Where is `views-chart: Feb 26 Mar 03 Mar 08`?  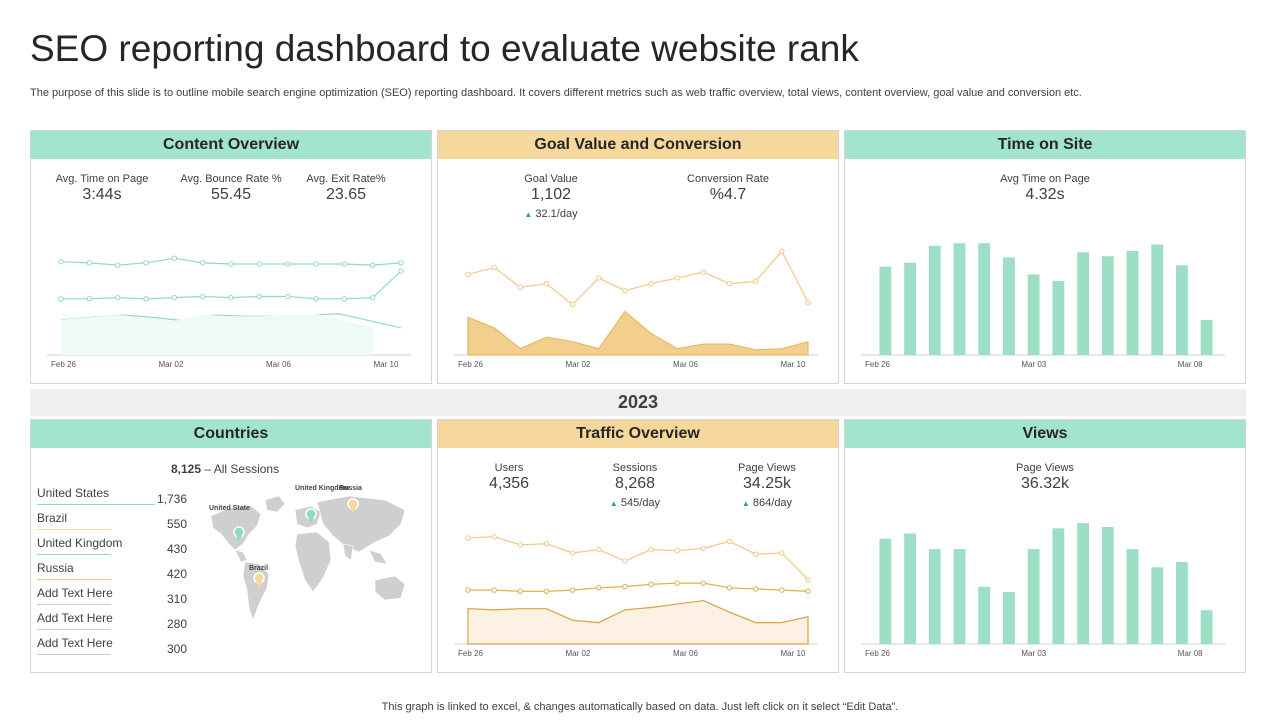
views-chart: Feb 26 Mar 03 Mar 08 is located at coordinates (1043, 590).